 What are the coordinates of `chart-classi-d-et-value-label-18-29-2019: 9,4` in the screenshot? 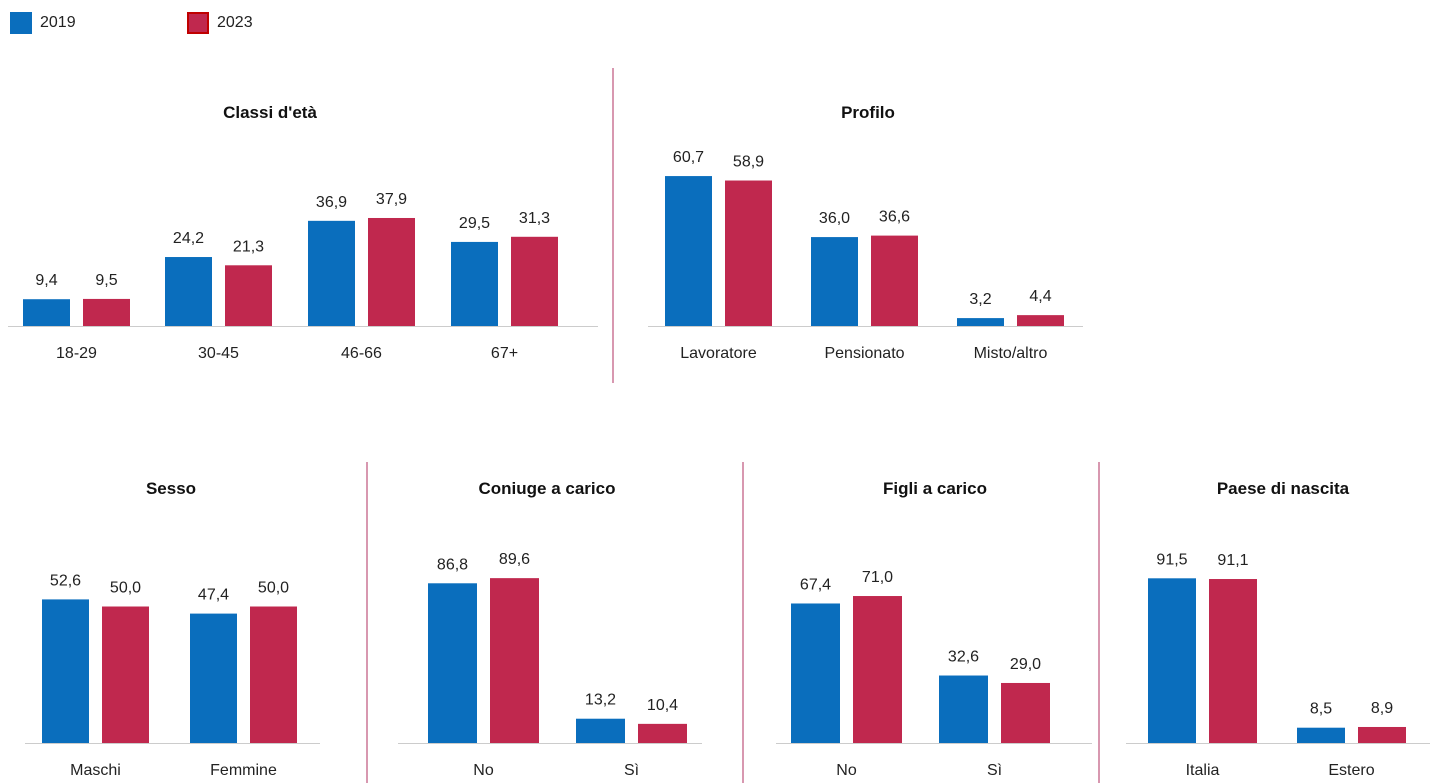 It's located at (46, 280).